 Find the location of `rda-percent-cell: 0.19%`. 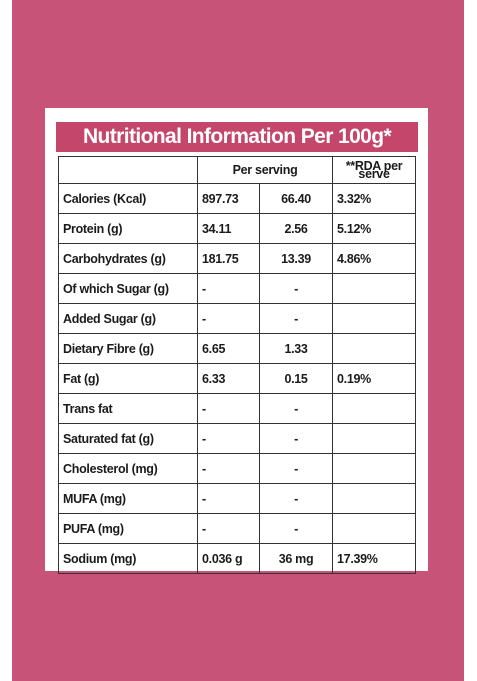

rda-percent-cell: 0.19% is located at coordinates (374, 378).